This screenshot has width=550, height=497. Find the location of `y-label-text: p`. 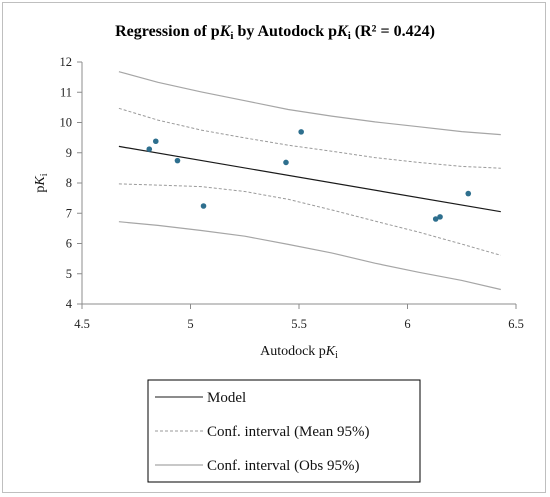

y-label-text: p is located at coordinates (40, 189).